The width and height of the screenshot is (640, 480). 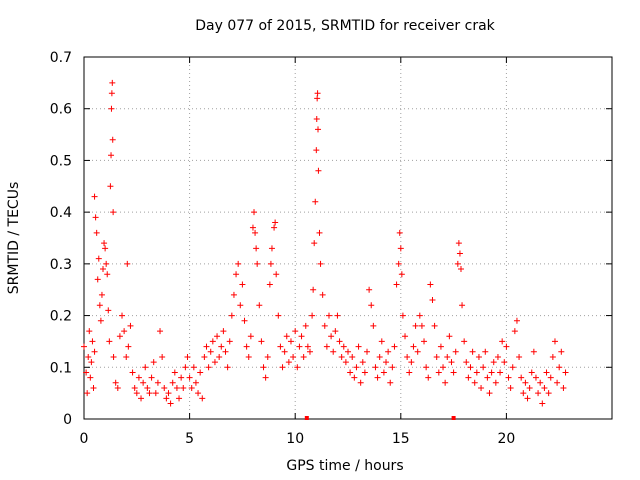 I want to click on y-tick-label: 0.3, so click(x=61, y=265).